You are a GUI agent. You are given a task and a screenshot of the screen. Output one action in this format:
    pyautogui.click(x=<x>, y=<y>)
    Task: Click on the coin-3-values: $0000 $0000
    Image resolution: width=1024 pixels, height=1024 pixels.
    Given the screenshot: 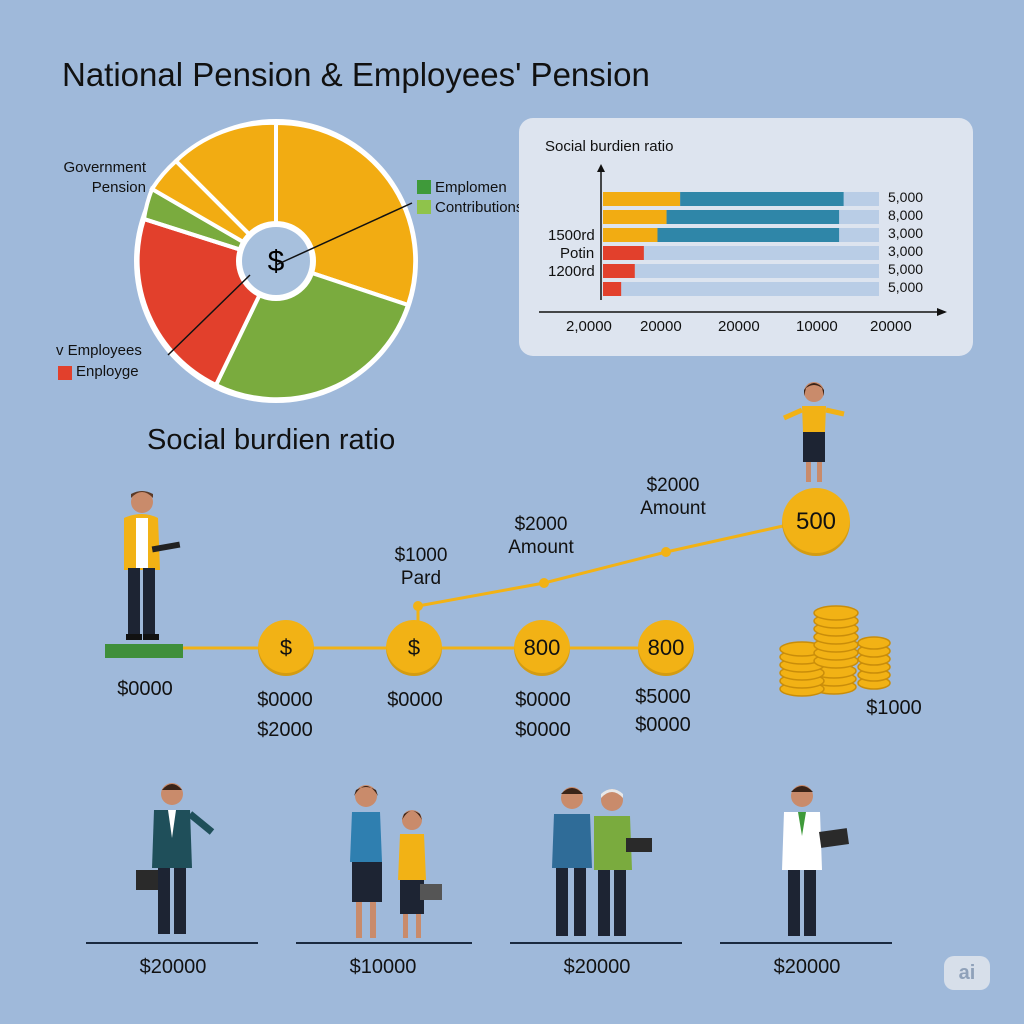 What is the action you would take?
    pyautogui.click(x=543, y=715)
    